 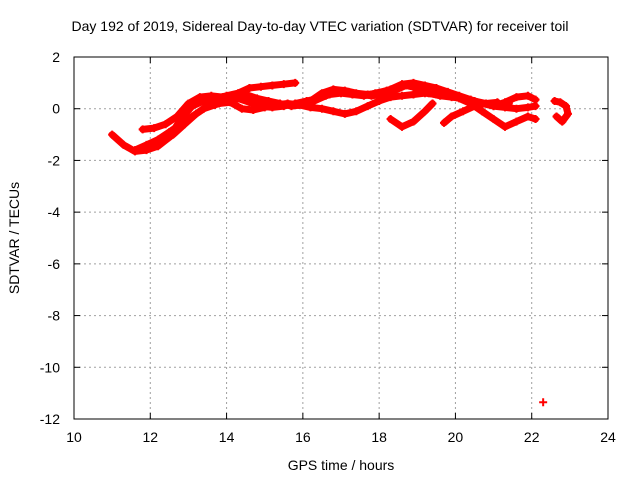 What do you see at coordinates (50, 367) in the screenshot?
I see `y-tick-label: -10` at bounding box center [50, 367].